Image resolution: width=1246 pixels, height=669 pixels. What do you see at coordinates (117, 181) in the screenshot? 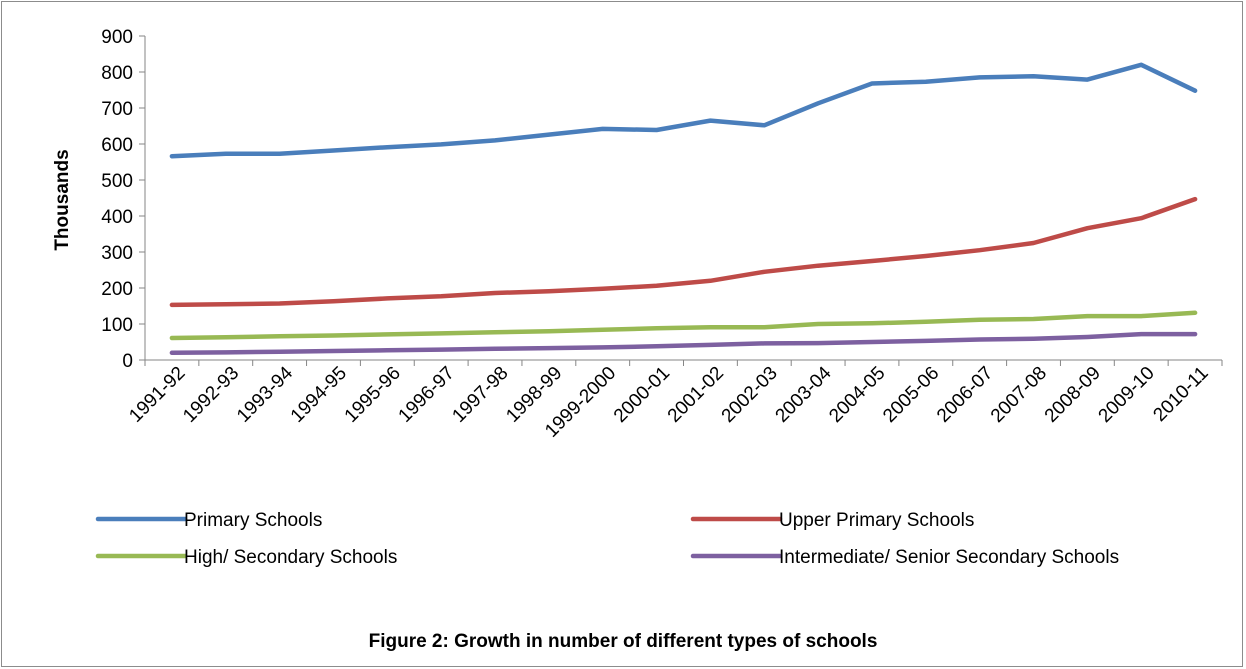
I see `y-tick-label: 500` at bounding box center [117, 181].